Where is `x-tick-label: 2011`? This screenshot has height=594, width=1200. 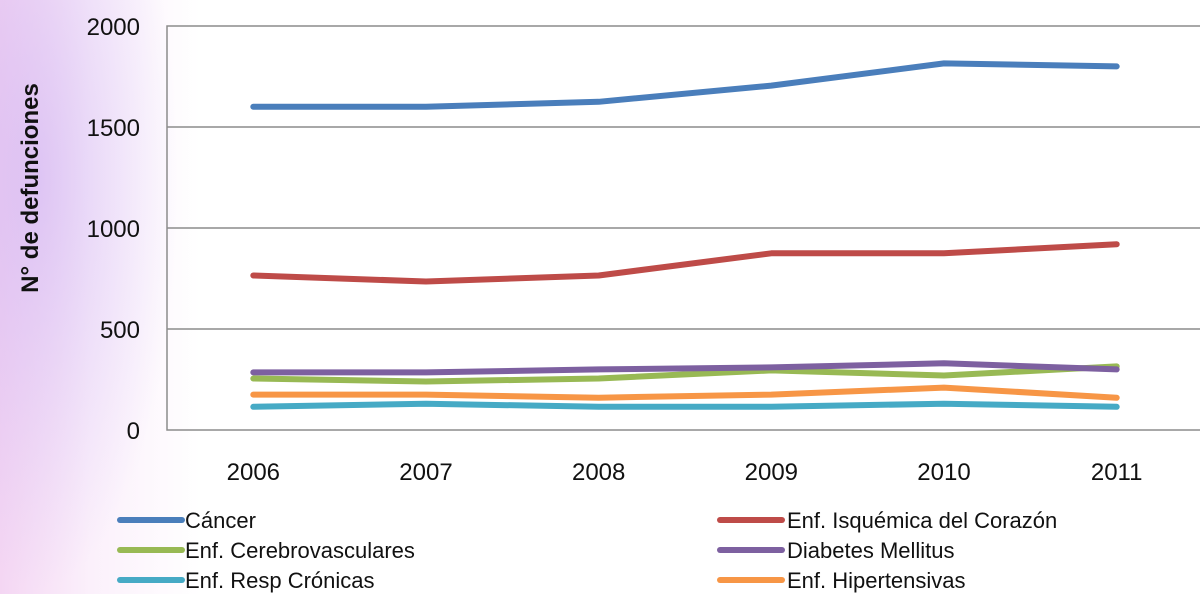 x-tick-label: 2011 is located at coordinates (1117, 472).